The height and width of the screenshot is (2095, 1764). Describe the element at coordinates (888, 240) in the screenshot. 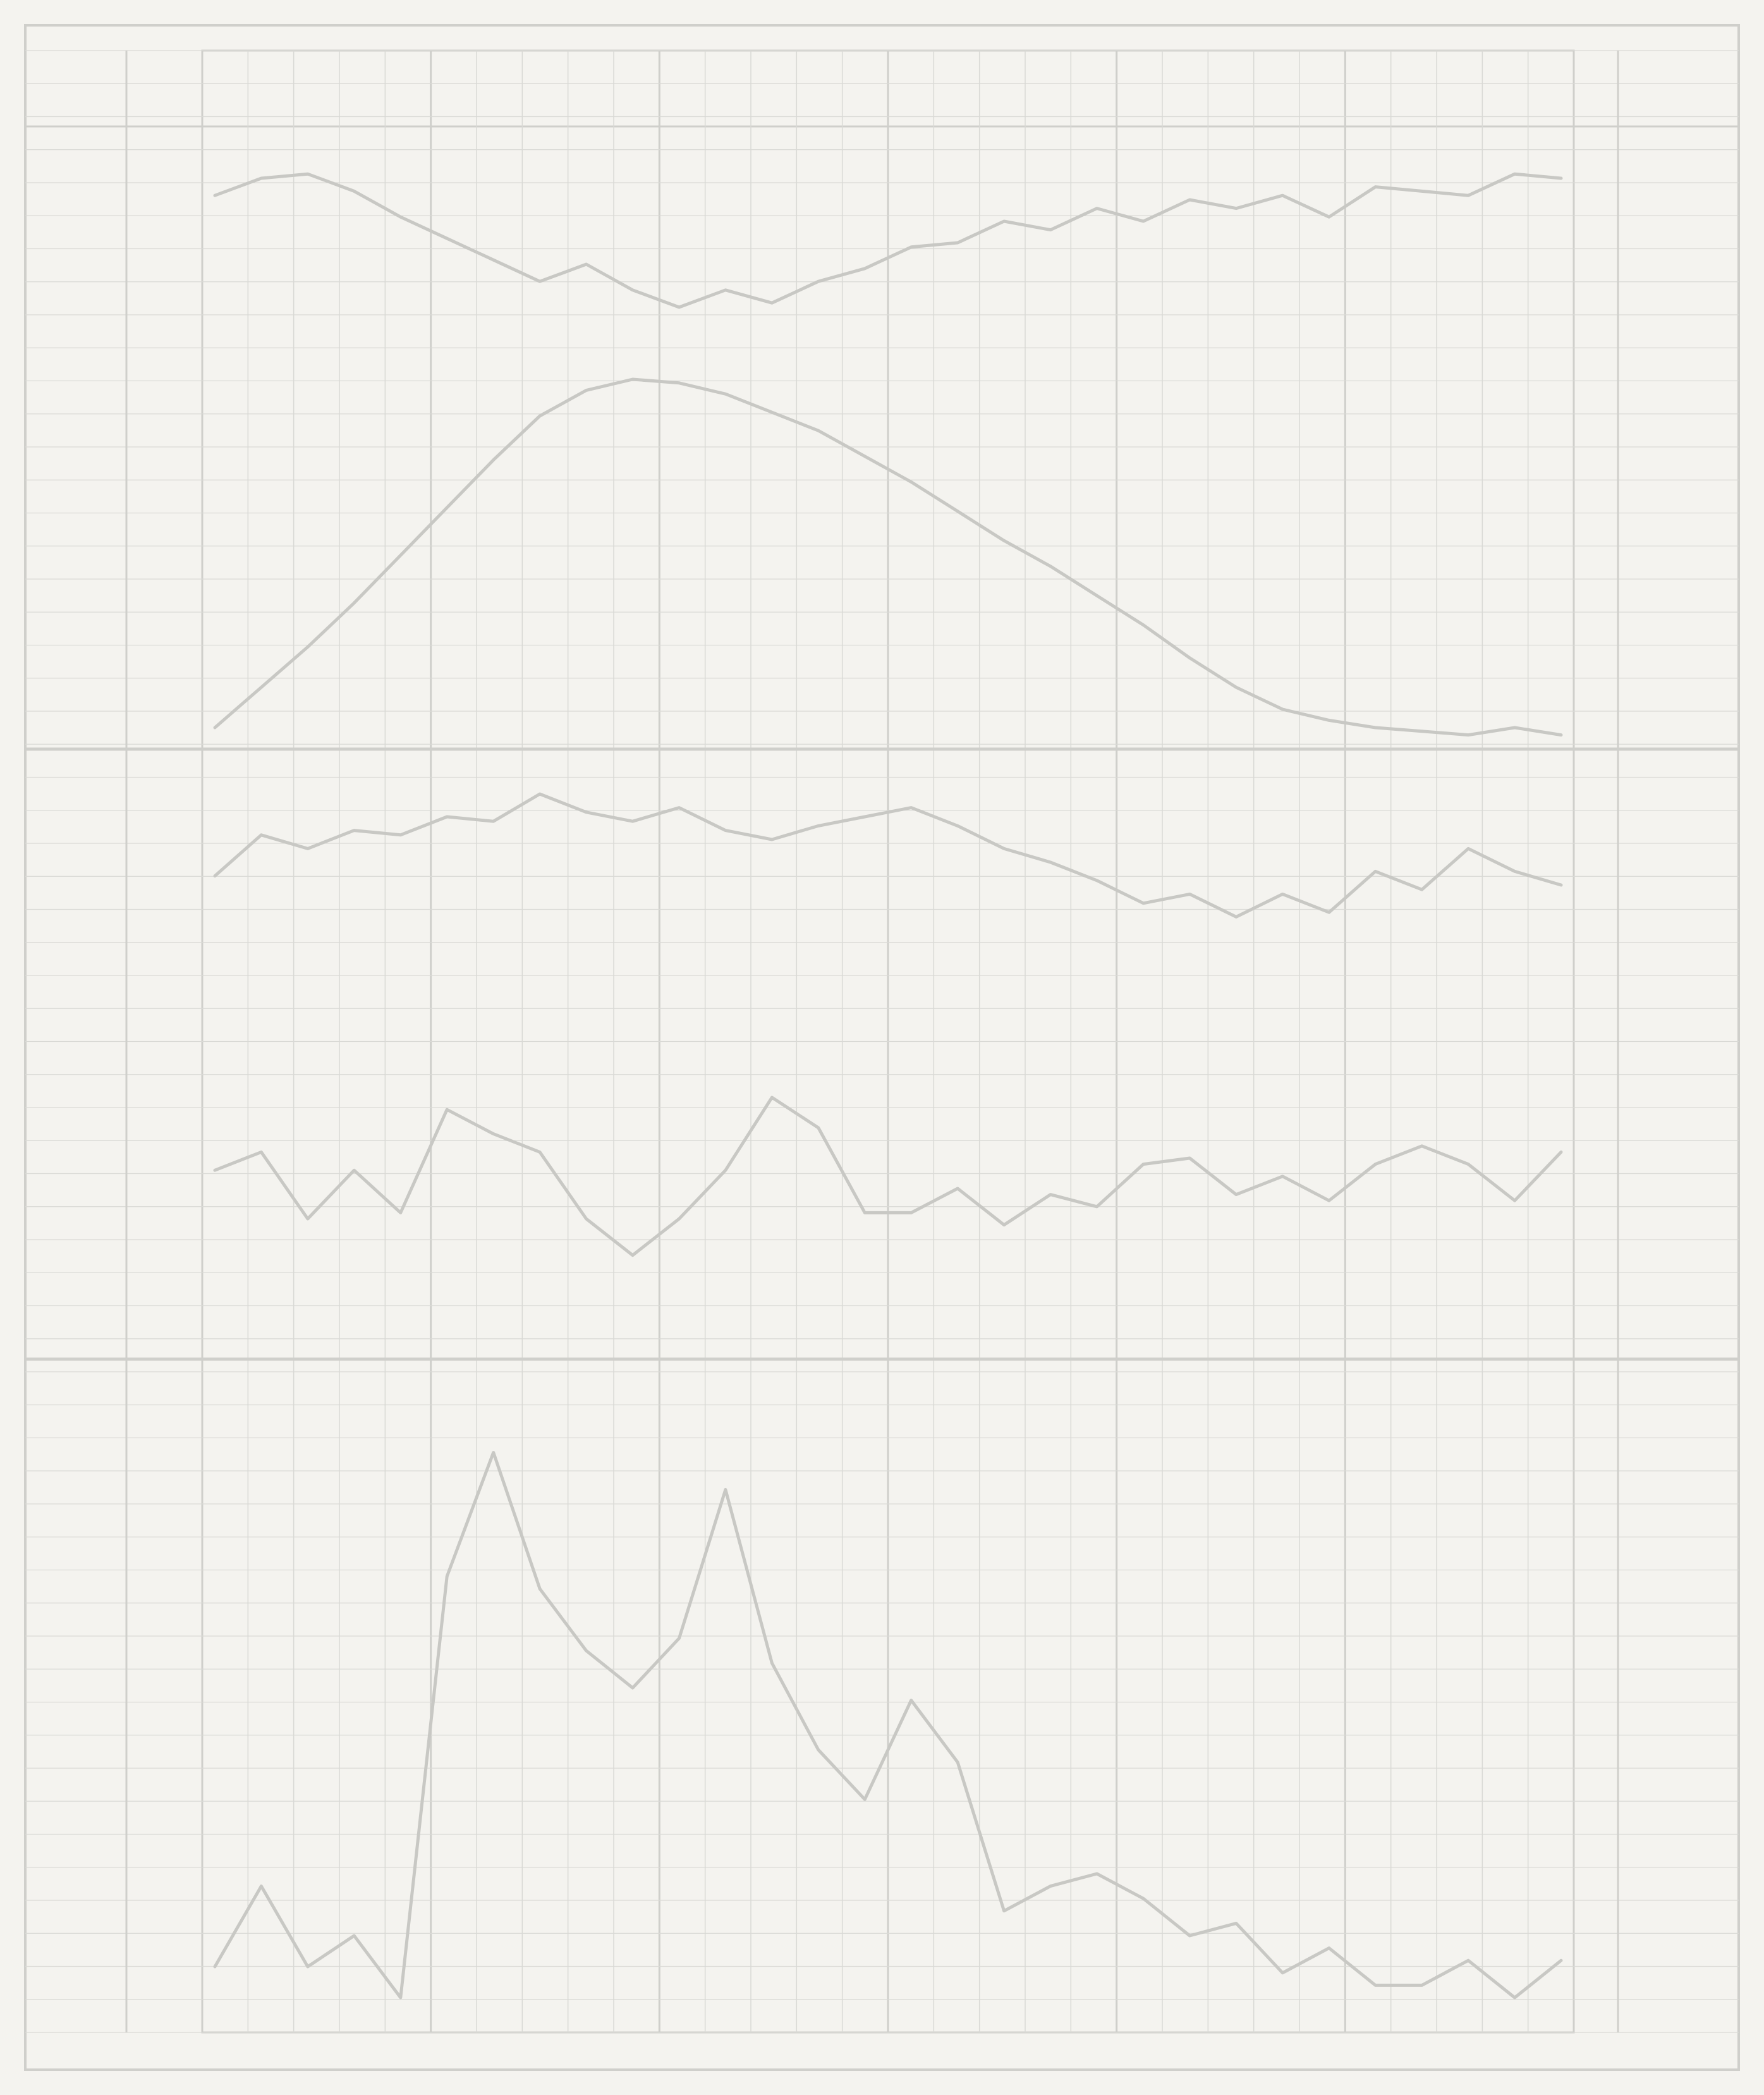

I see `pressure-series-line` at that location.